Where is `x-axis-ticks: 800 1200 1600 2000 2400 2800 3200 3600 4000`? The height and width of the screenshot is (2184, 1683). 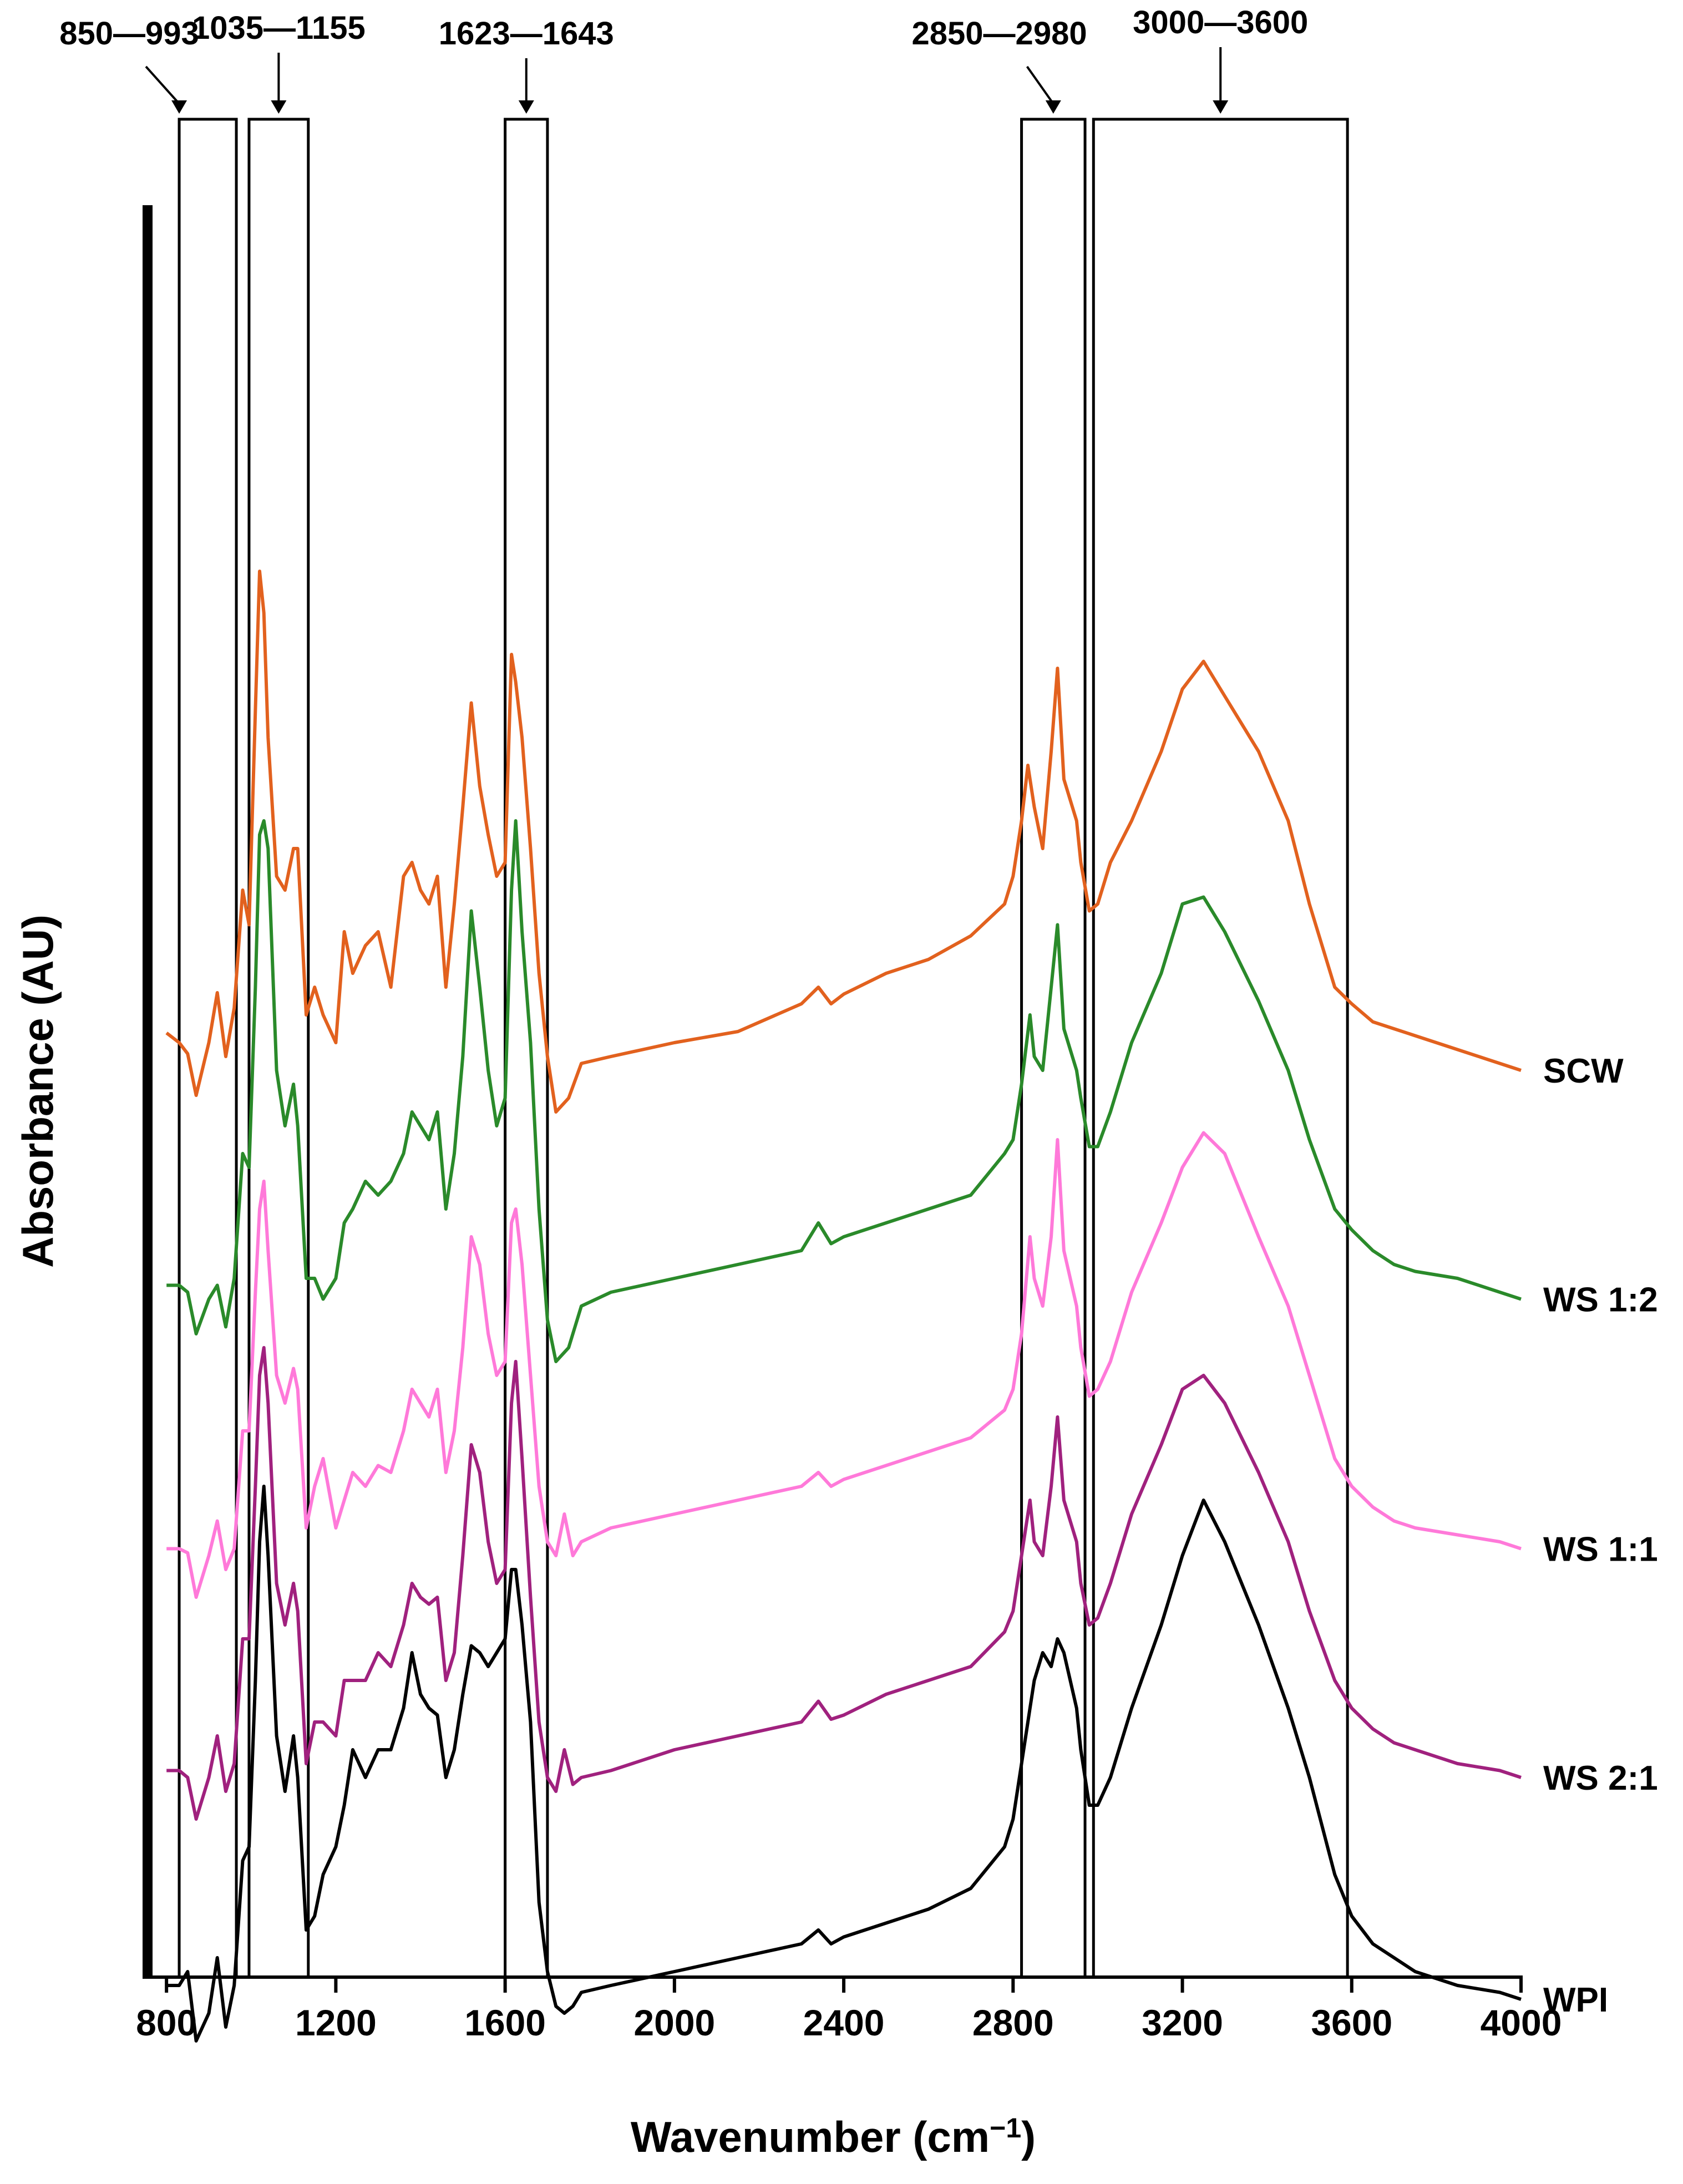
x-axis-ticks: 800 1200 1600 2000 2400 2800 3200 3600 4000 is located at coordinates (849, 2010).